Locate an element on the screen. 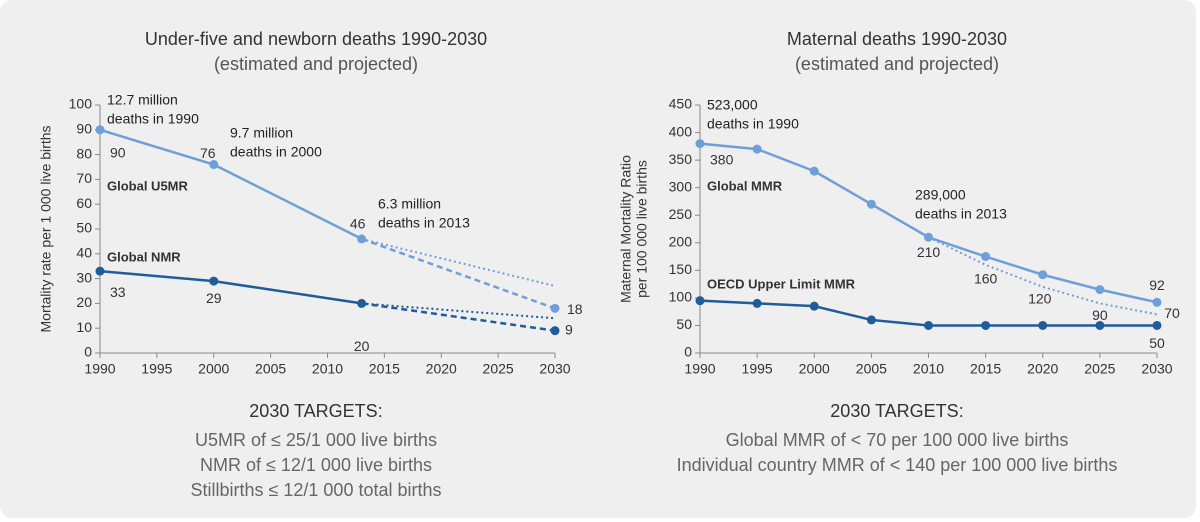 This screenshot has height=522, width=1200. y-tick-label: 80 is located at coordinates (84, 153).